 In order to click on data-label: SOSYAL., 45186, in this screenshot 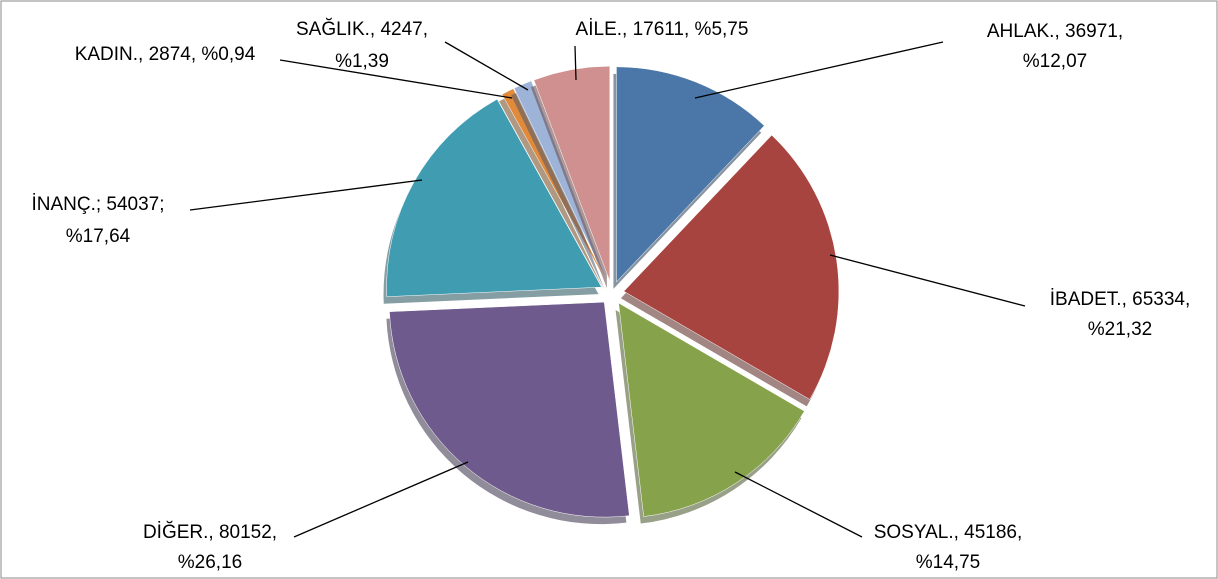, I will do `click(948, 532)`.